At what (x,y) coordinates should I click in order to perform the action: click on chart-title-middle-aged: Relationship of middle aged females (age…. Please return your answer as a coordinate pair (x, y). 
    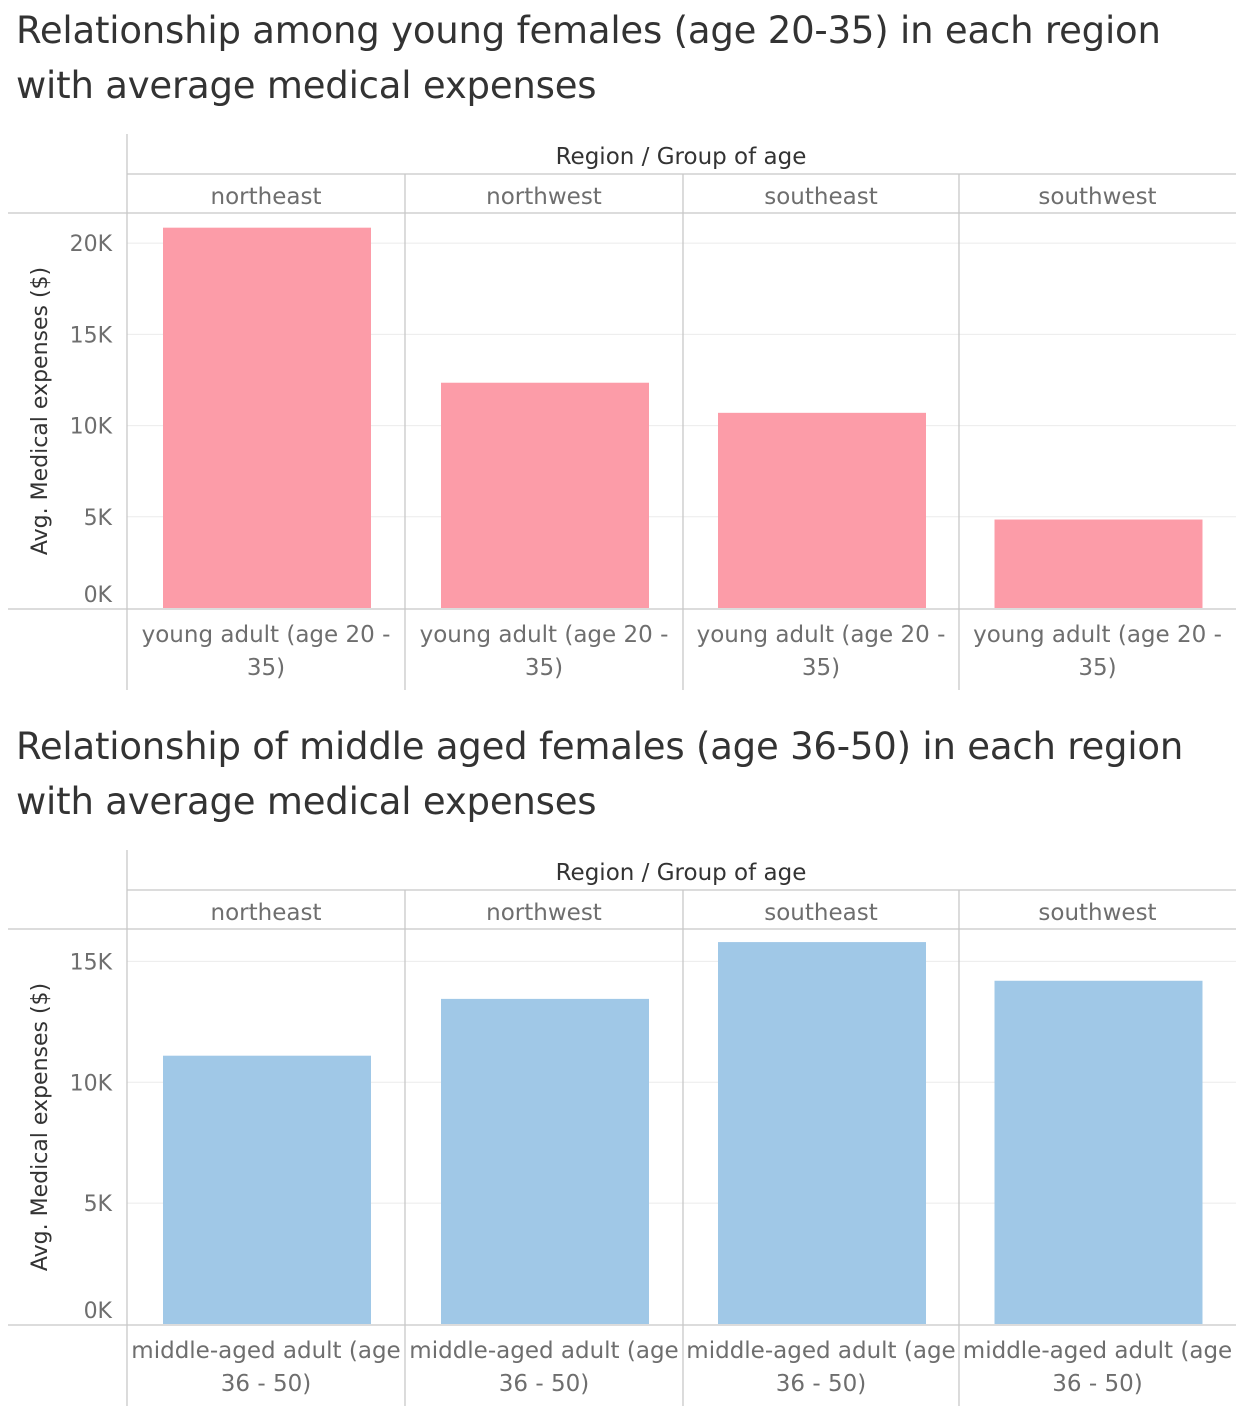
    Looking at the image, I should click on (600, 774).